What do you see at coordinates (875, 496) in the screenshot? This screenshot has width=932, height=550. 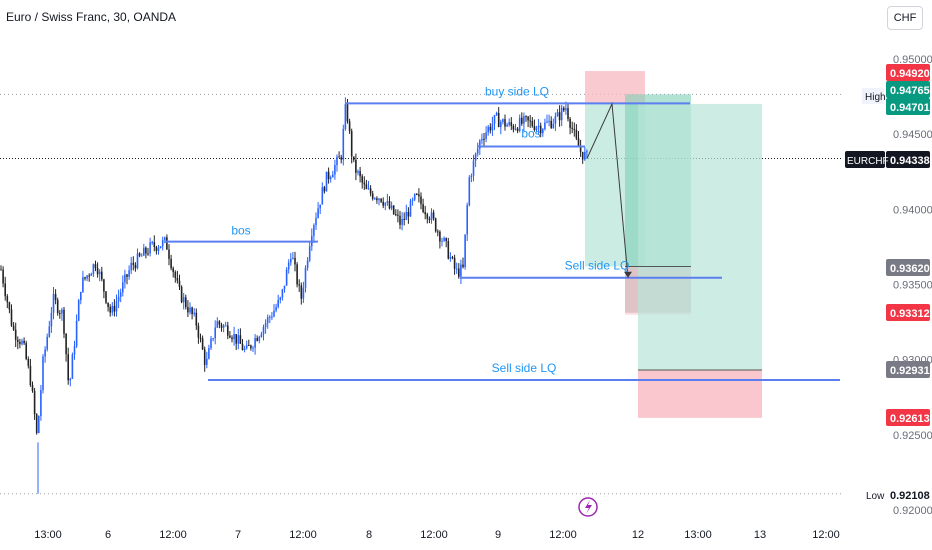 I see `price-label-prefix: Low` at bounding box center [875, 496].